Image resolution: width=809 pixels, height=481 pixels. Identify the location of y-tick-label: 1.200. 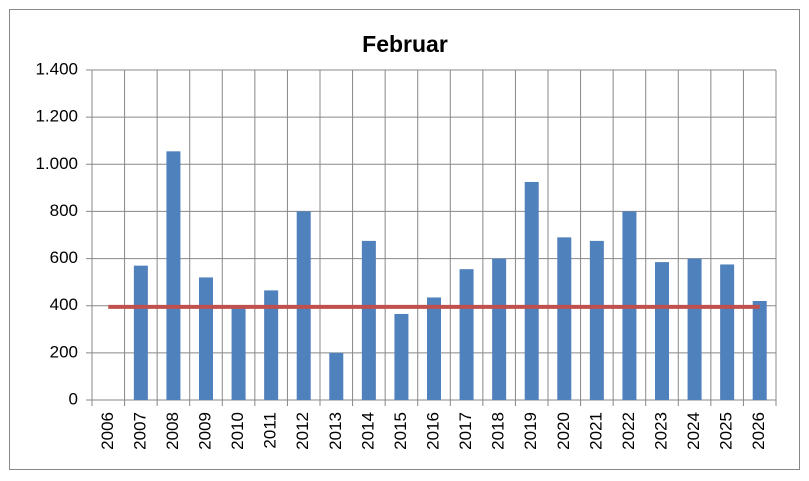
(56, 116).